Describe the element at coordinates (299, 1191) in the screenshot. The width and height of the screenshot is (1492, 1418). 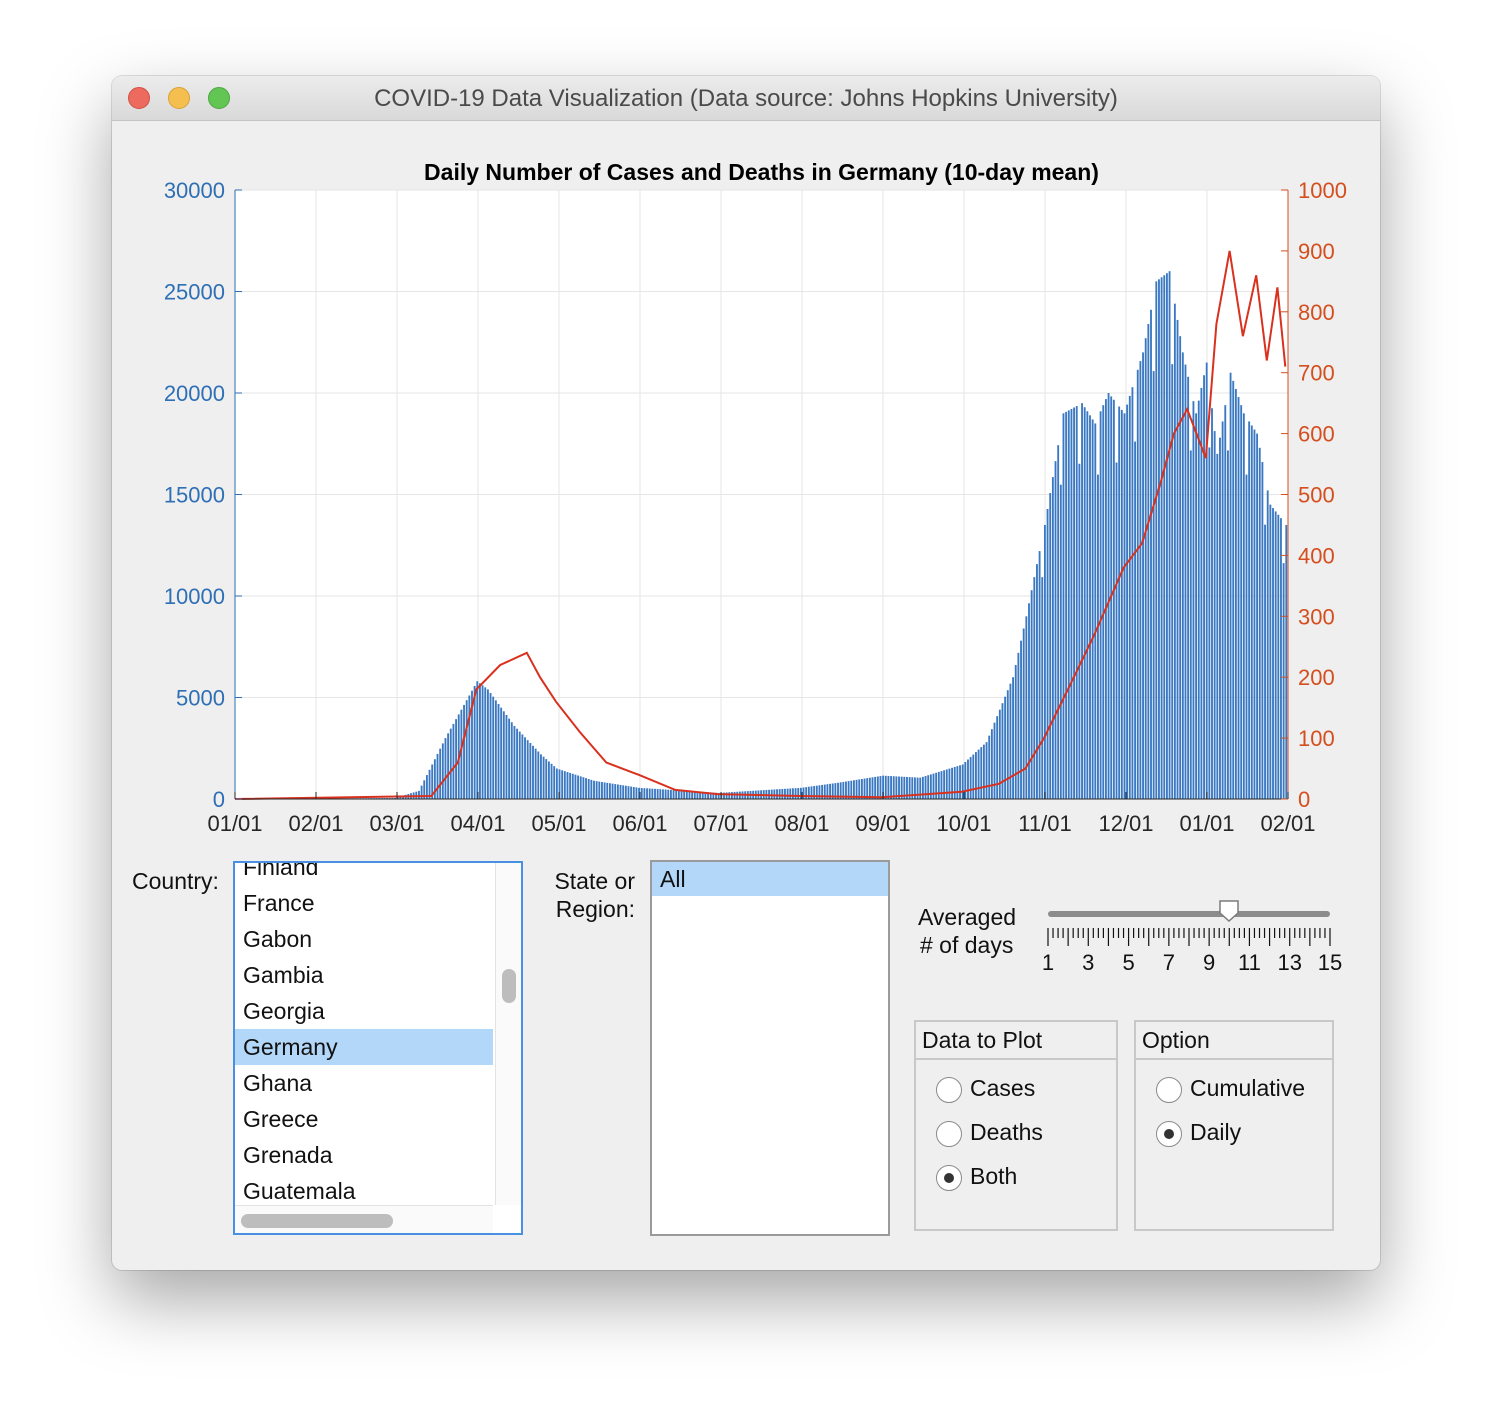
I see `country-list-item: Guatemala` at that location.